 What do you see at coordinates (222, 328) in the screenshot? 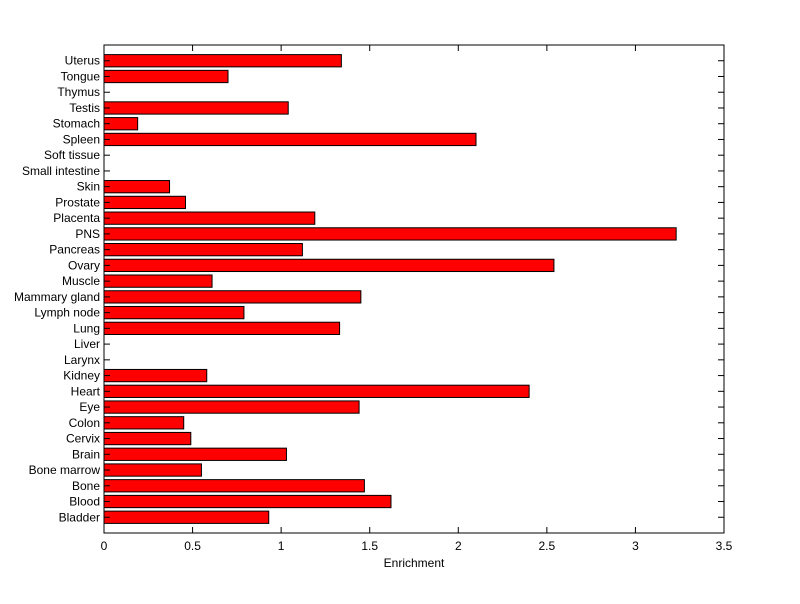
I see `bar-lung` at bounding box center [222, 328].